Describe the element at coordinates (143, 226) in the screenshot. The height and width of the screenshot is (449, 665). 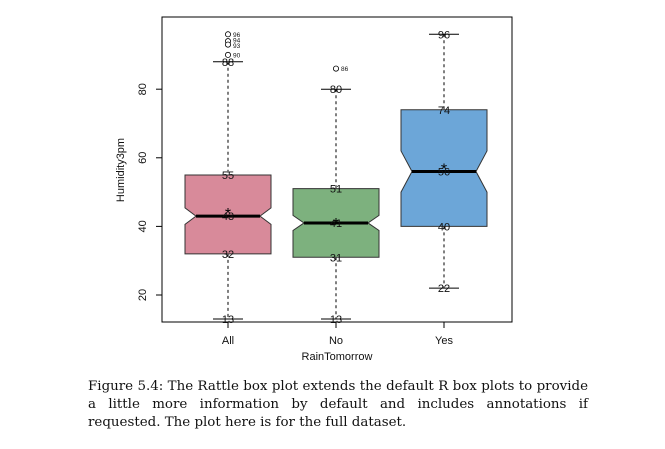
I see `y-tick-label: 40` at that location.